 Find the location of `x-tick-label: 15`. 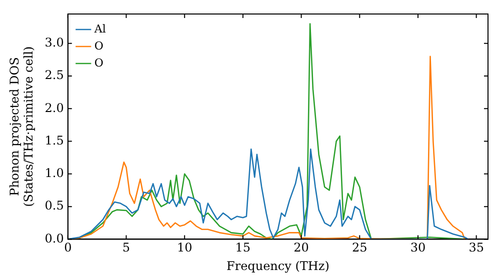

x-tick-label: 15 is located at coordinates (243, 247).